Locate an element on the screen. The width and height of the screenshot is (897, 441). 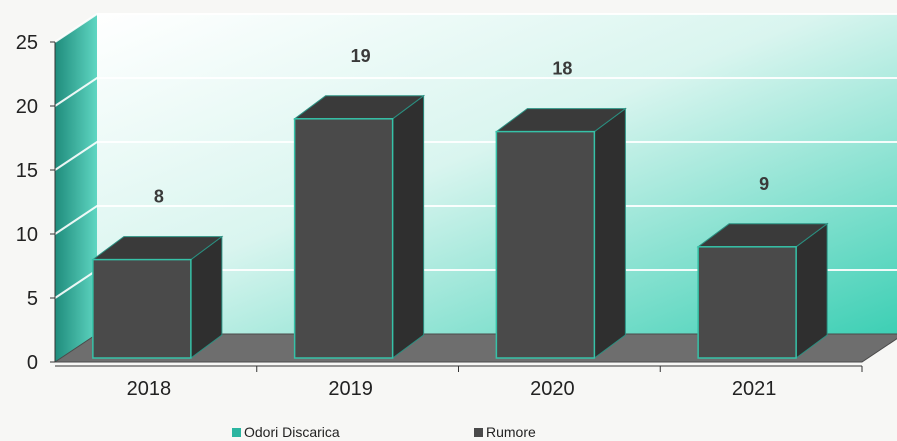
bar-side-2020 is located at coordinates (609, 233).